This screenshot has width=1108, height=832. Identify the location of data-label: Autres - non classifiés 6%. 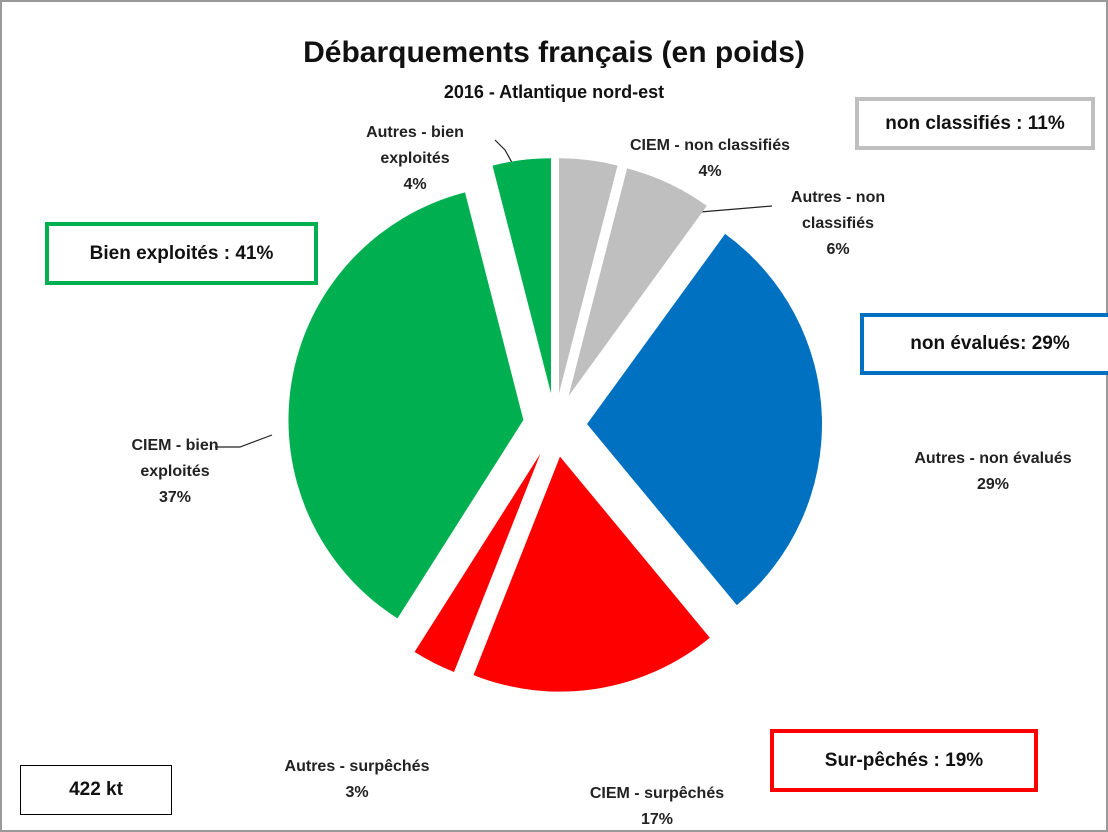
(838, 224).